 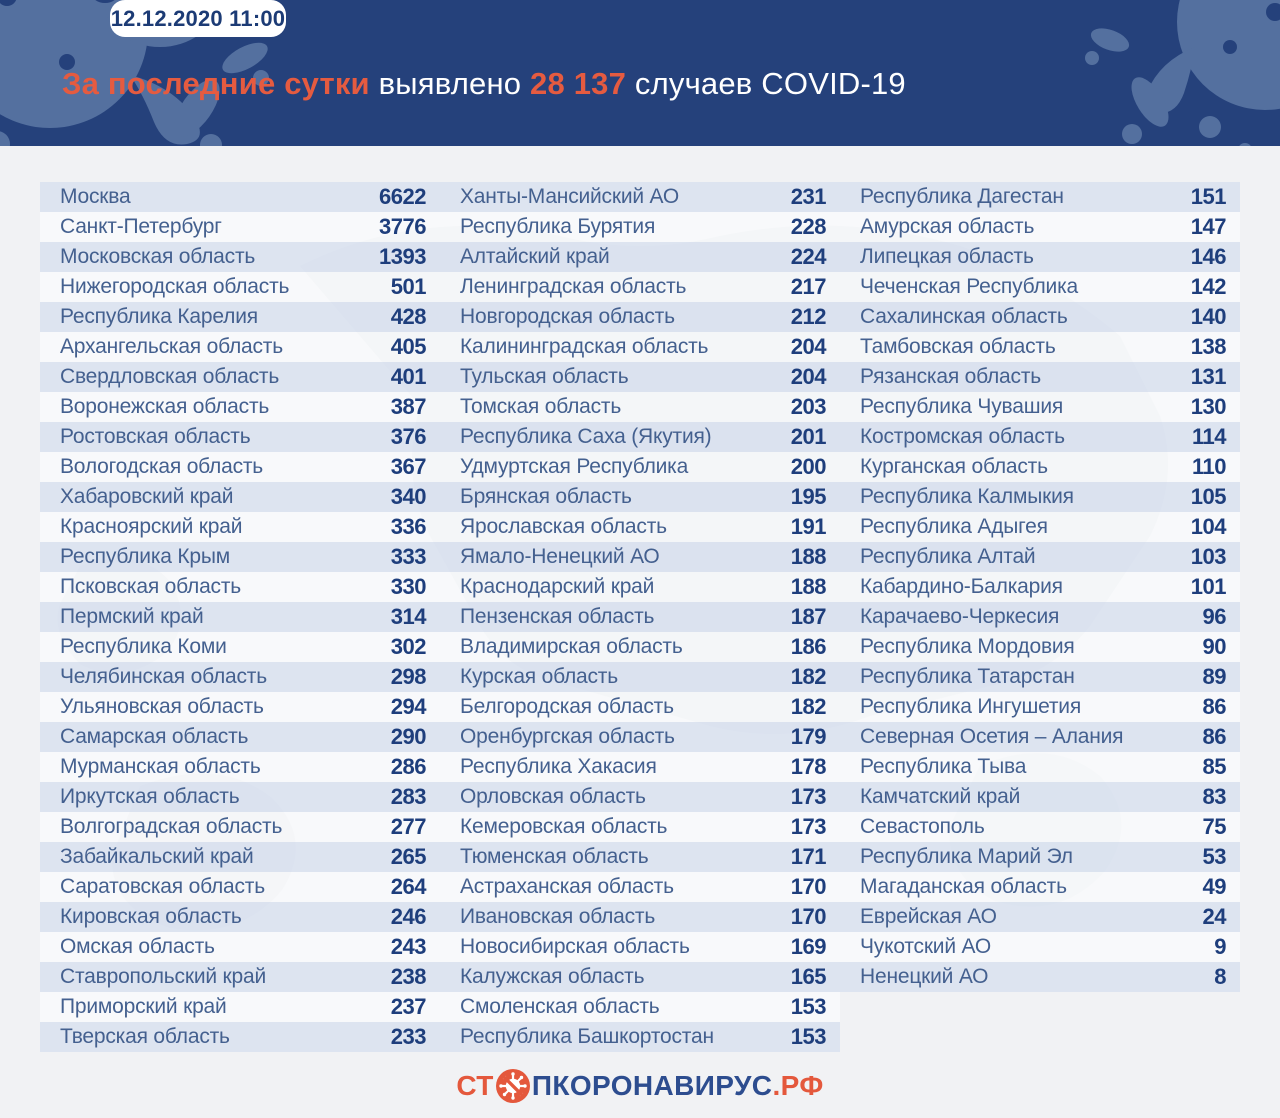 I want to click on region-value: 3776, so click(x=402, y=226).